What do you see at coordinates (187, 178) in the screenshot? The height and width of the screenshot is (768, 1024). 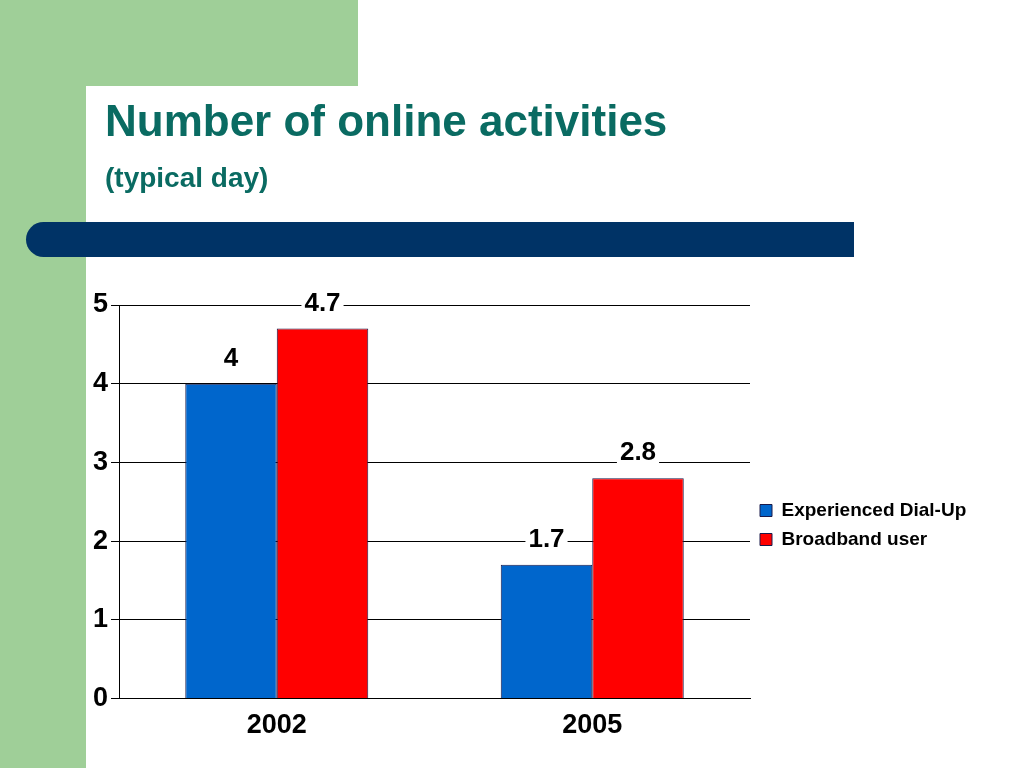 I see `chart-subtitle: (typical day)` at bounding box center [187, 178].